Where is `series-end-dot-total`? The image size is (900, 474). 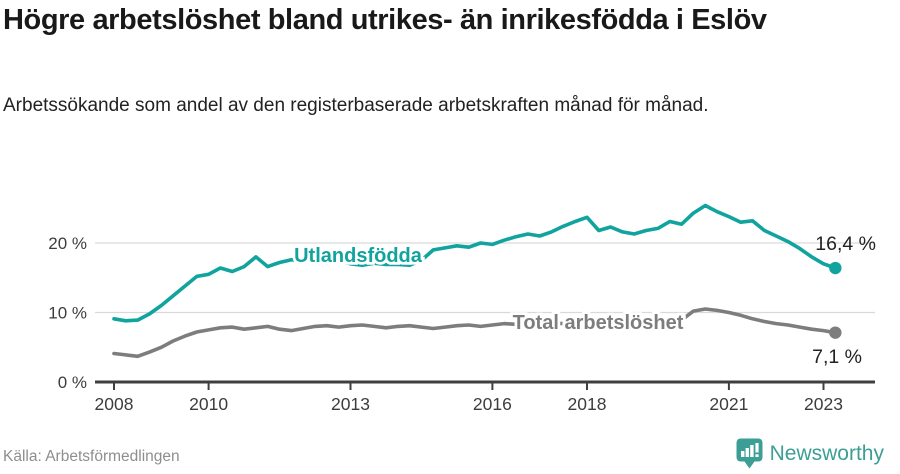 series-end-dot-total is located at coordinates (835, 332).